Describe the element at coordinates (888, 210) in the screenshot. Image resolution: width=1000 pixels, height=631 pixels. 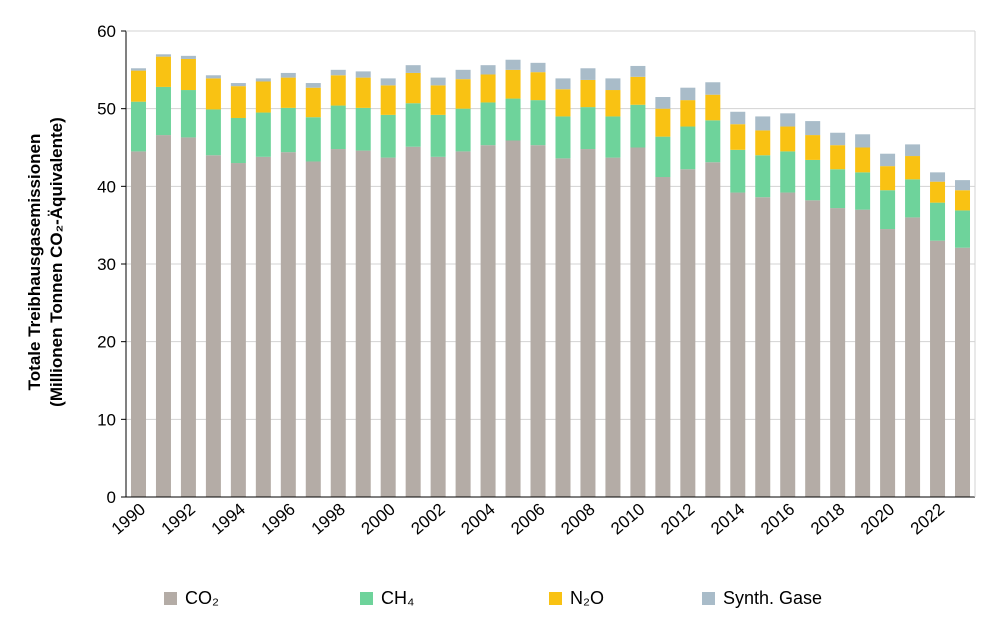
I see `bar-segment-2020` at that location.